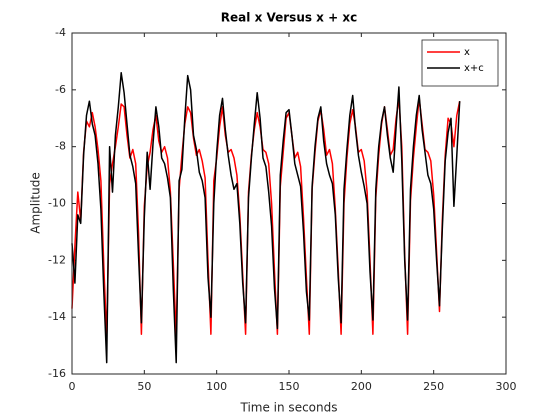  What do you see at coordinates (57, 316) in the screenshot?
I see `y-tick-label: -14` at bounding box center [57, 316].